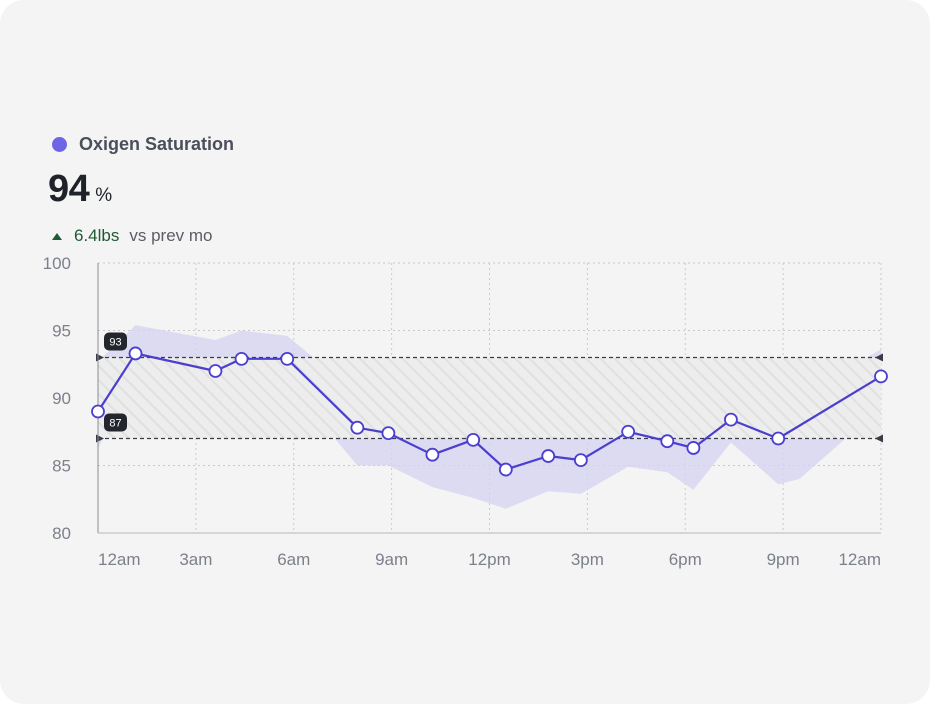 The width and height of the screenshot is (930, 704). What do you see at coordinates (97, 235) in the screenshot?
I see `delta-value: 6.4lbs` at bounding box center [97, 235].